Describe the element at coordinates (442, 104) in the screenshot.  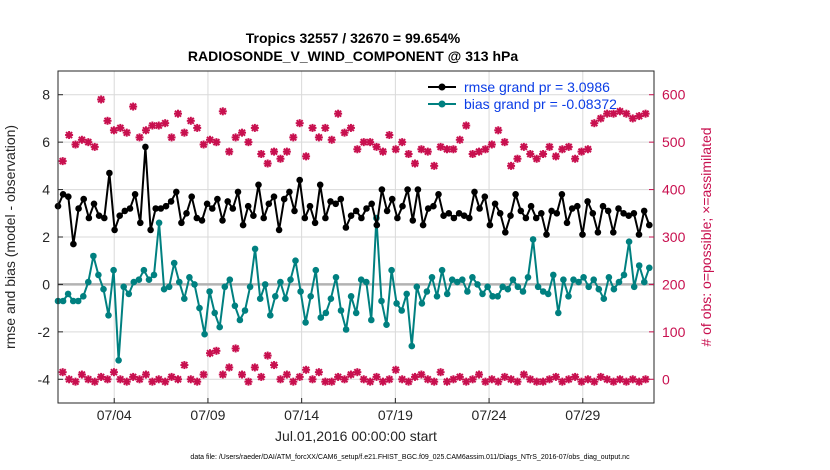
I see `legend-bias-marker` at that location.